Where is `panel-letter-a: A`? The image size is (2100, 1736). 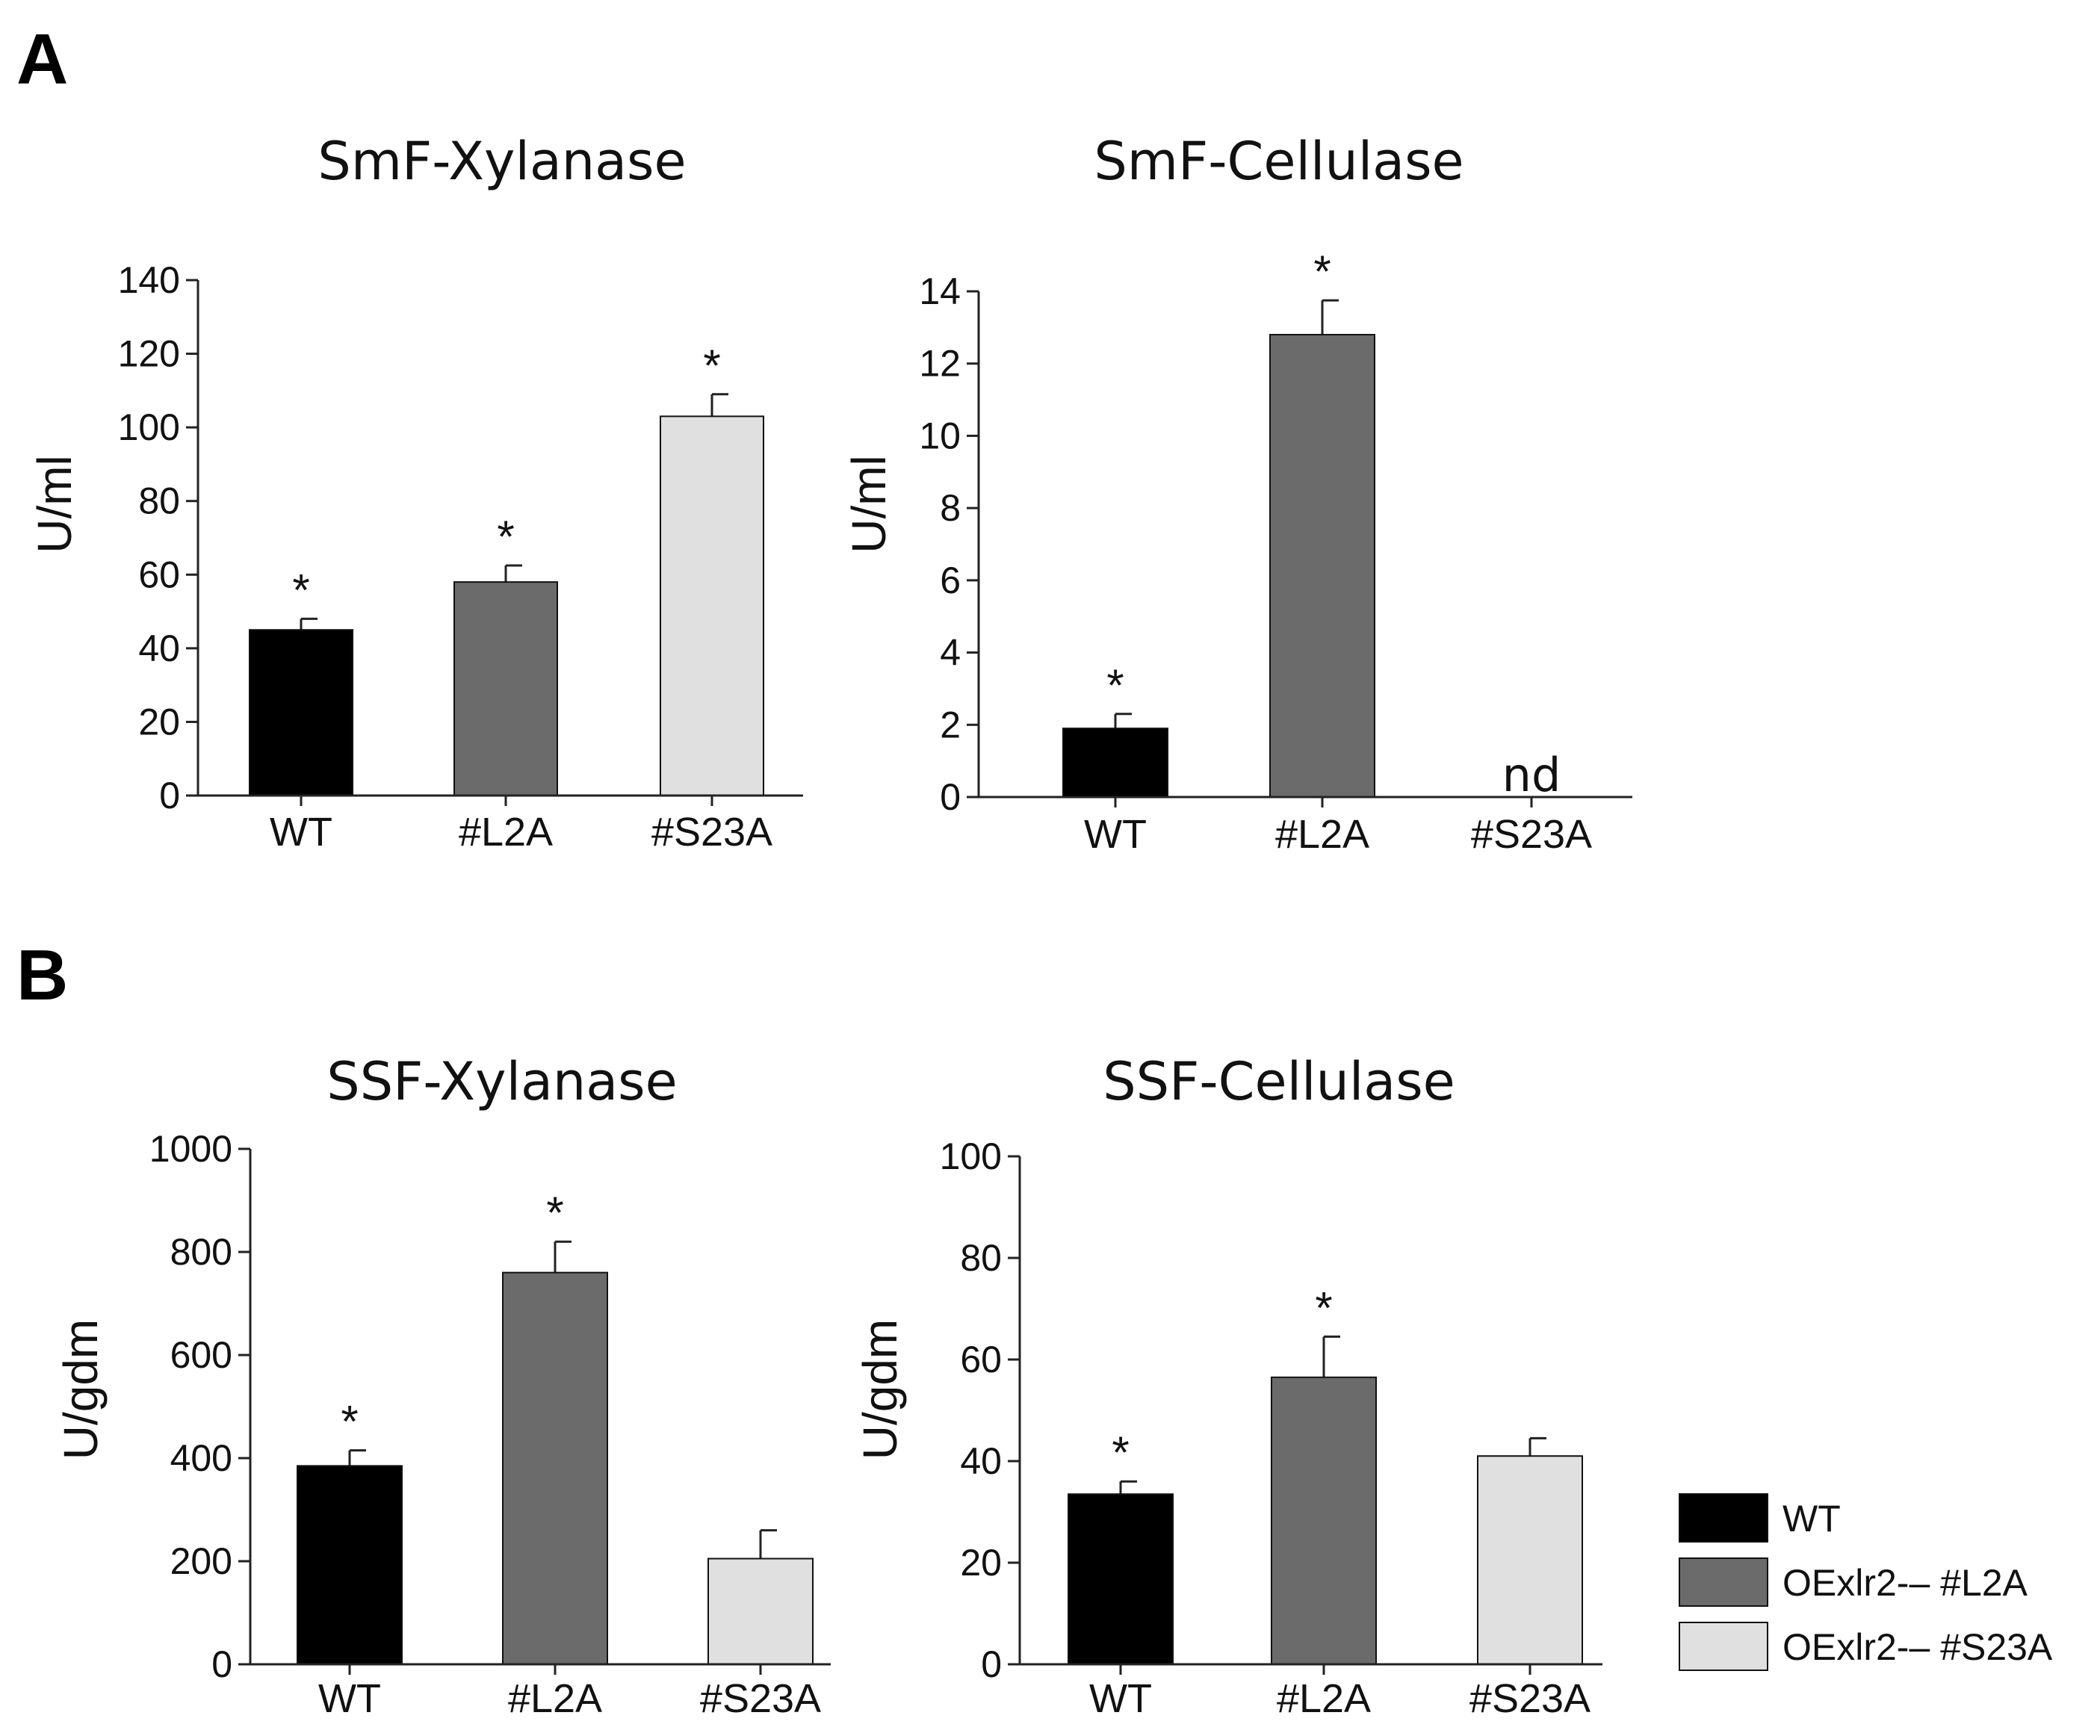
panel-letter-a: A is located at coordinates (42, 59).